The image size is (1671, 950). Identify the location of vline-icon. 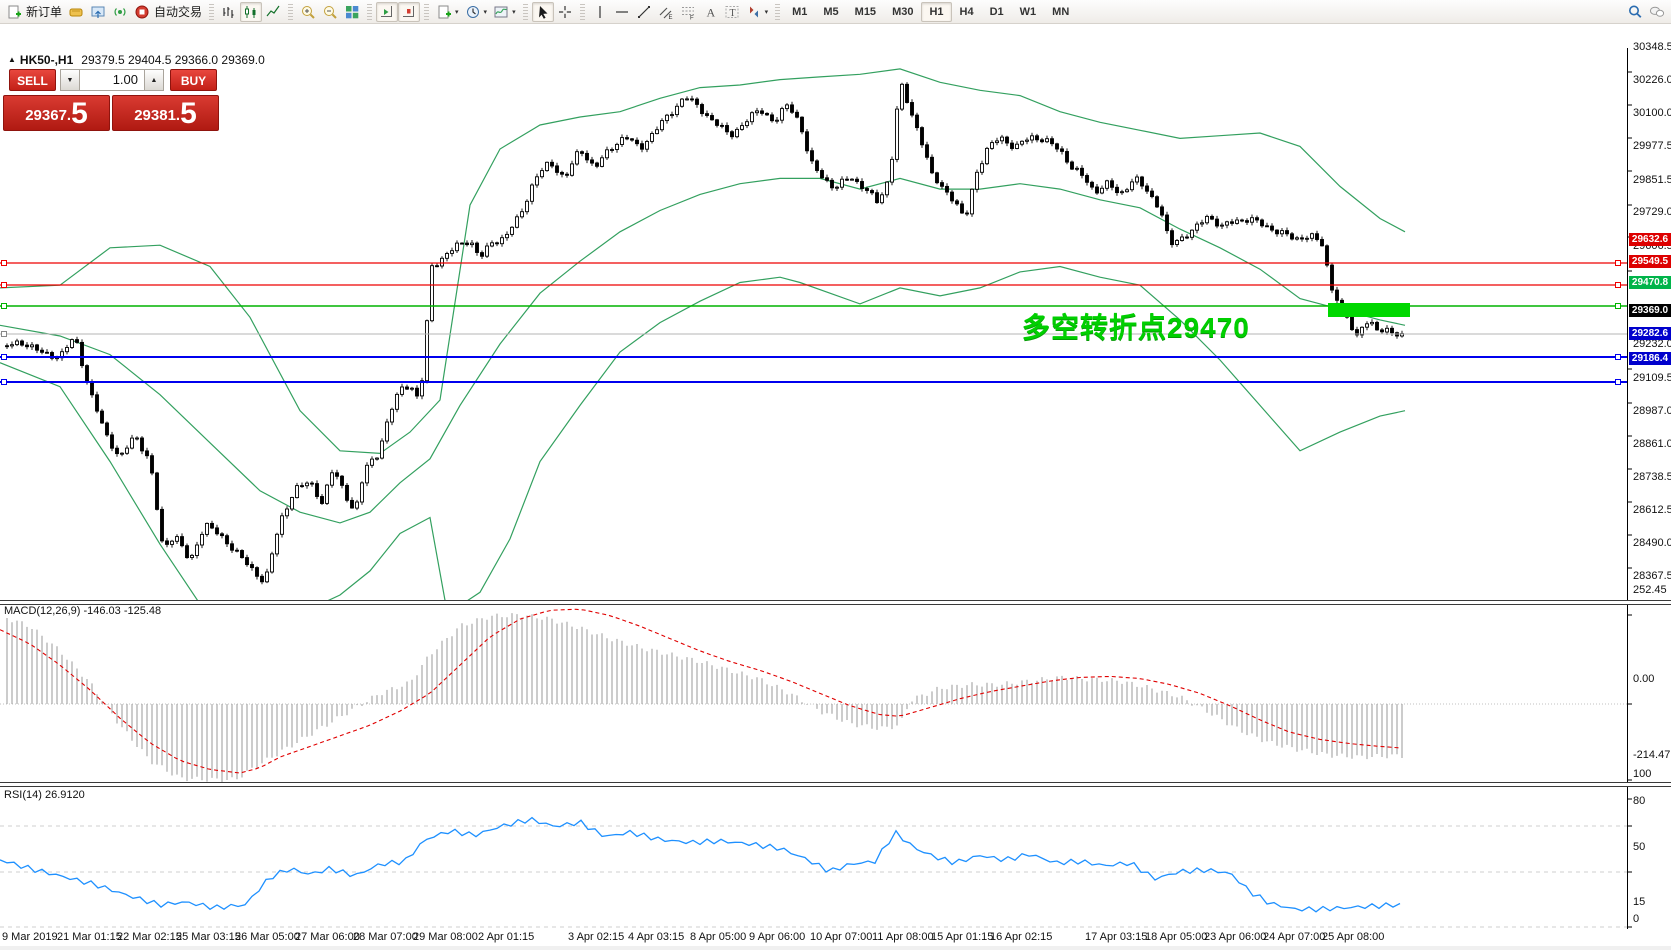
(600, 12).